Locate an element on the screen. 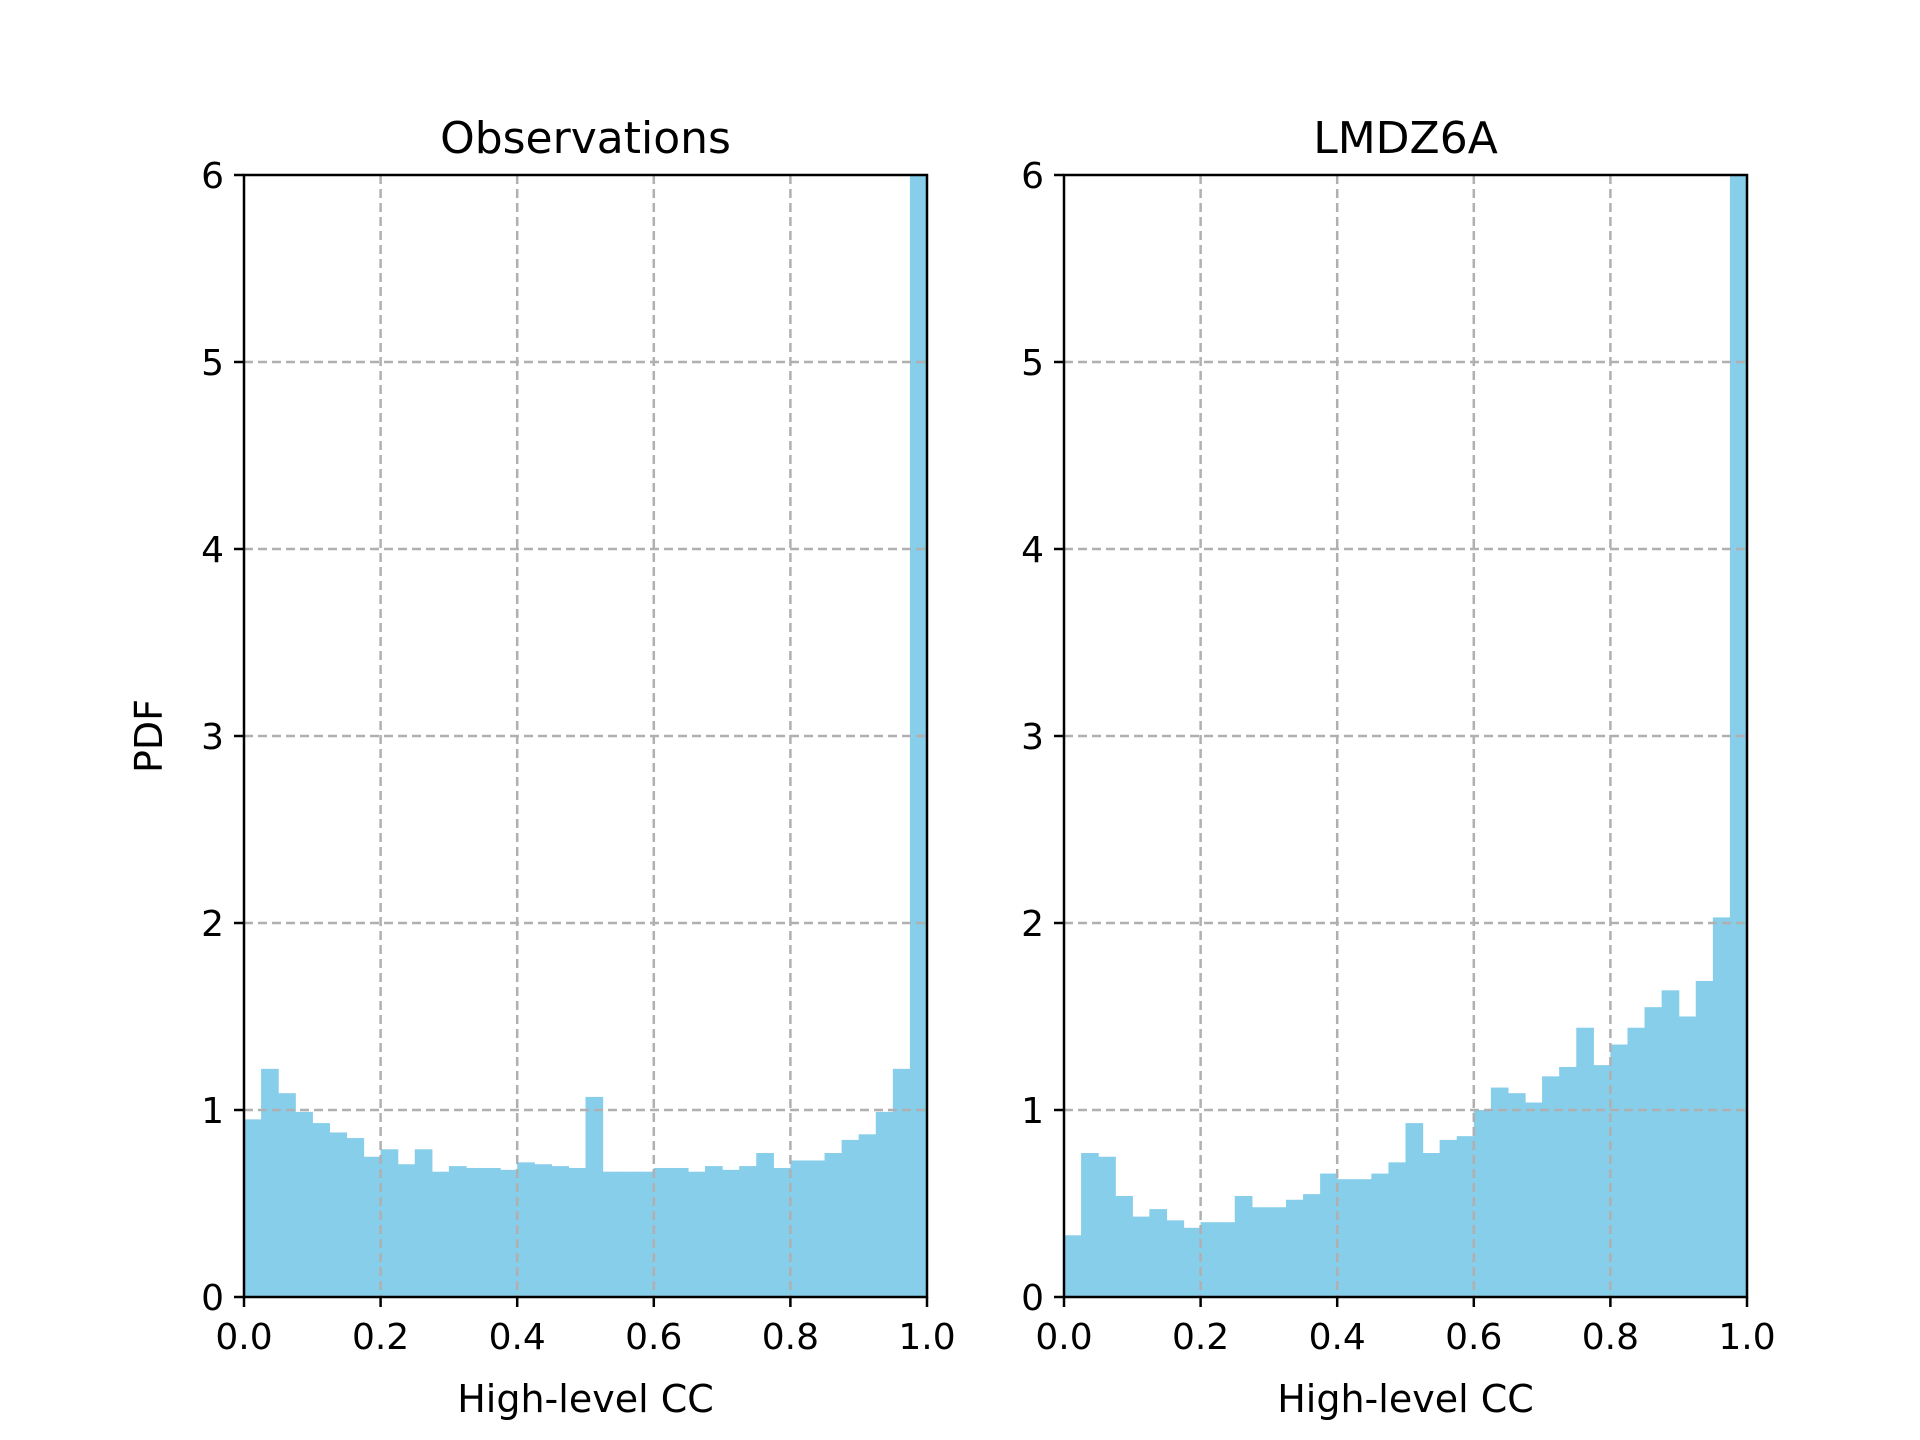  x-tick-label-lmdz6a-4: 0.8 is located at coordinates (1610, 1337).